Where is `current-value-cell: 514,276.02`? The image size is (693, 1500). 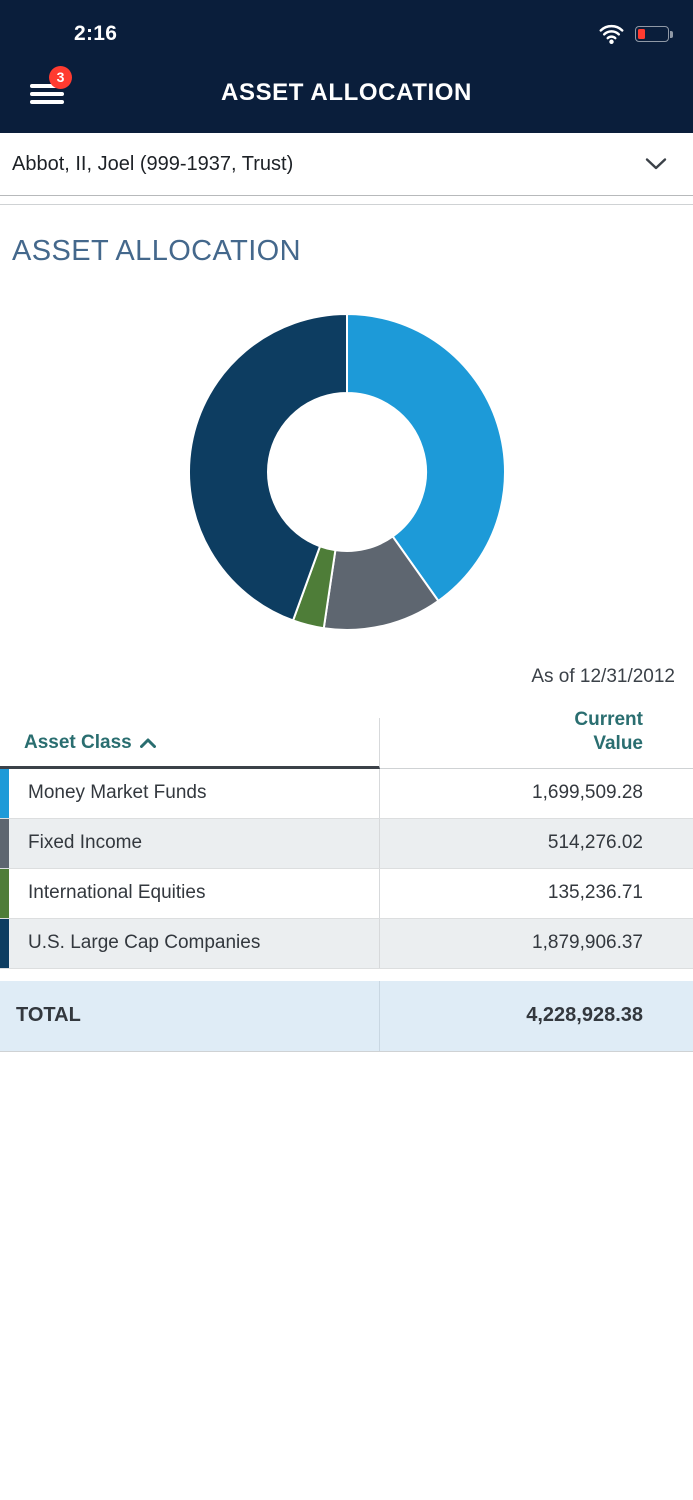
current-value-cell: 514,276.02 is located at coordinates (595, 842).